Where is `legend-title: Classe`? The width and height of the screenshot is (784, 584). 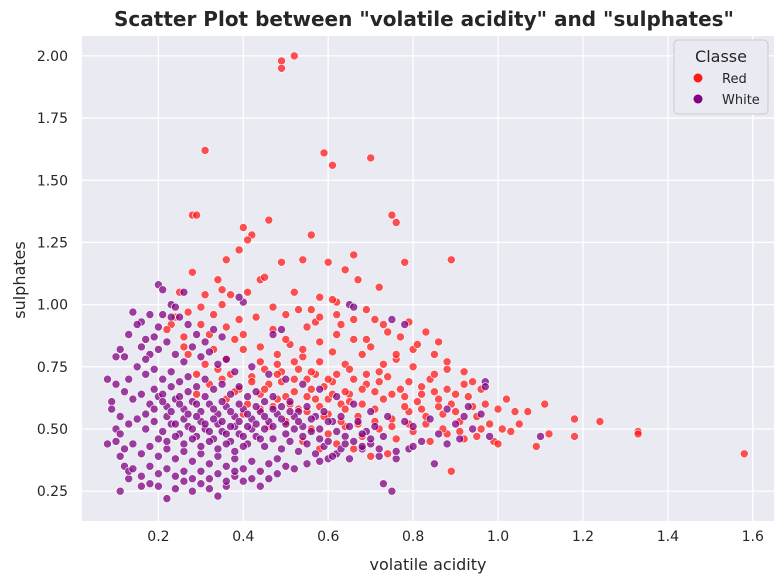 legend-title: Classe is located at coordinates (721, 56).